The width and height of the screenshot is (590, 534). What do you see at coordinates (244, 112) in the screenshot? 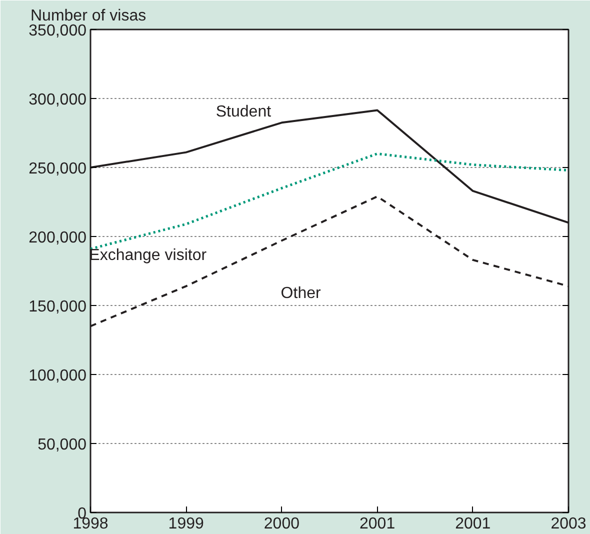
I see `series-label: Student` at bounding box center [244, 112].